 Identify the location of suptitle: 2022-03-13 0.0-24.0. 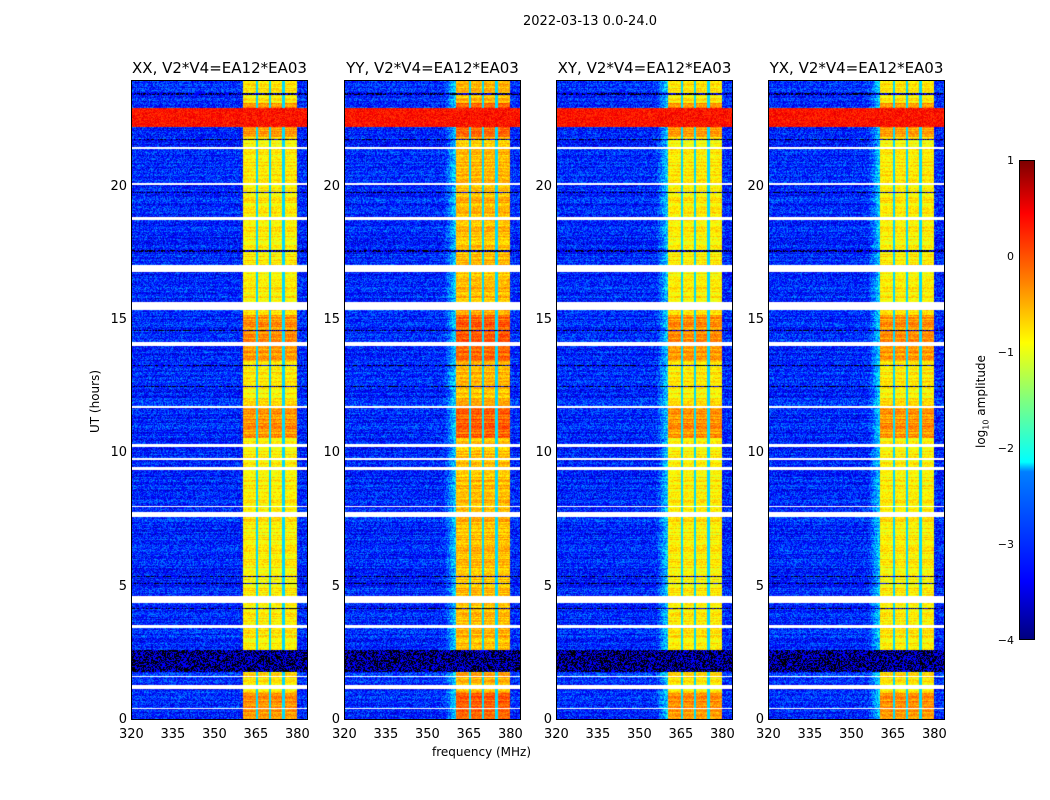
(590, 21).